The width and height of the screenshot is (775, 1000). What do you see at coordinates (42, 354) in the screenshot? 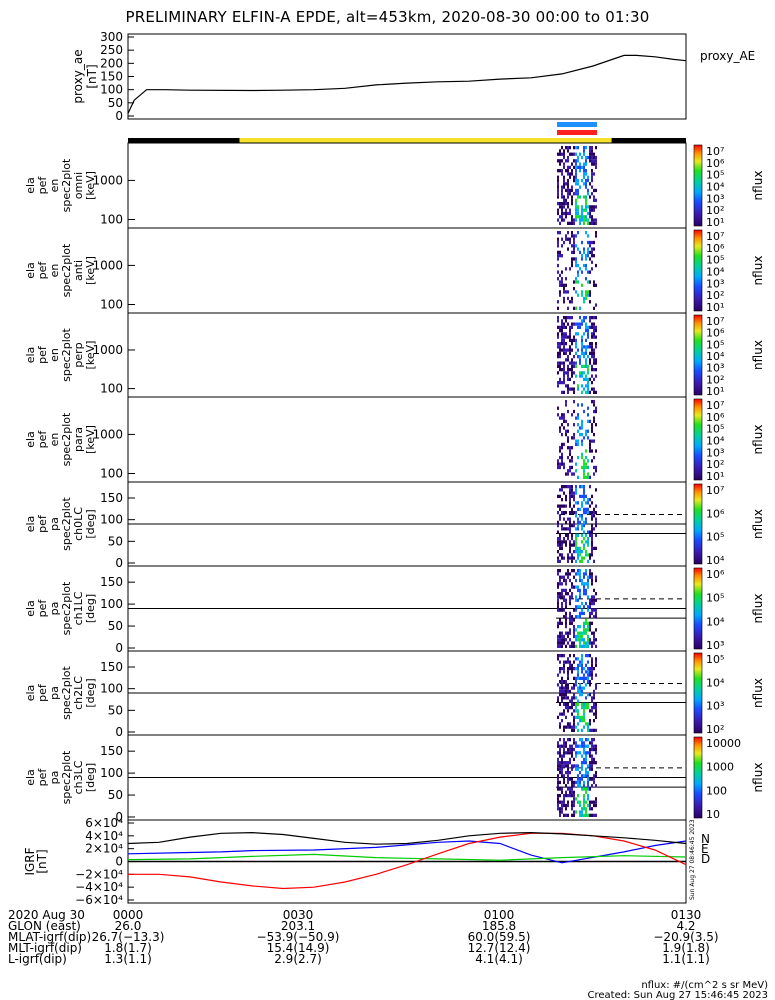
I see `panel-ylabel-line: pef` at bounding box center [42, 354].